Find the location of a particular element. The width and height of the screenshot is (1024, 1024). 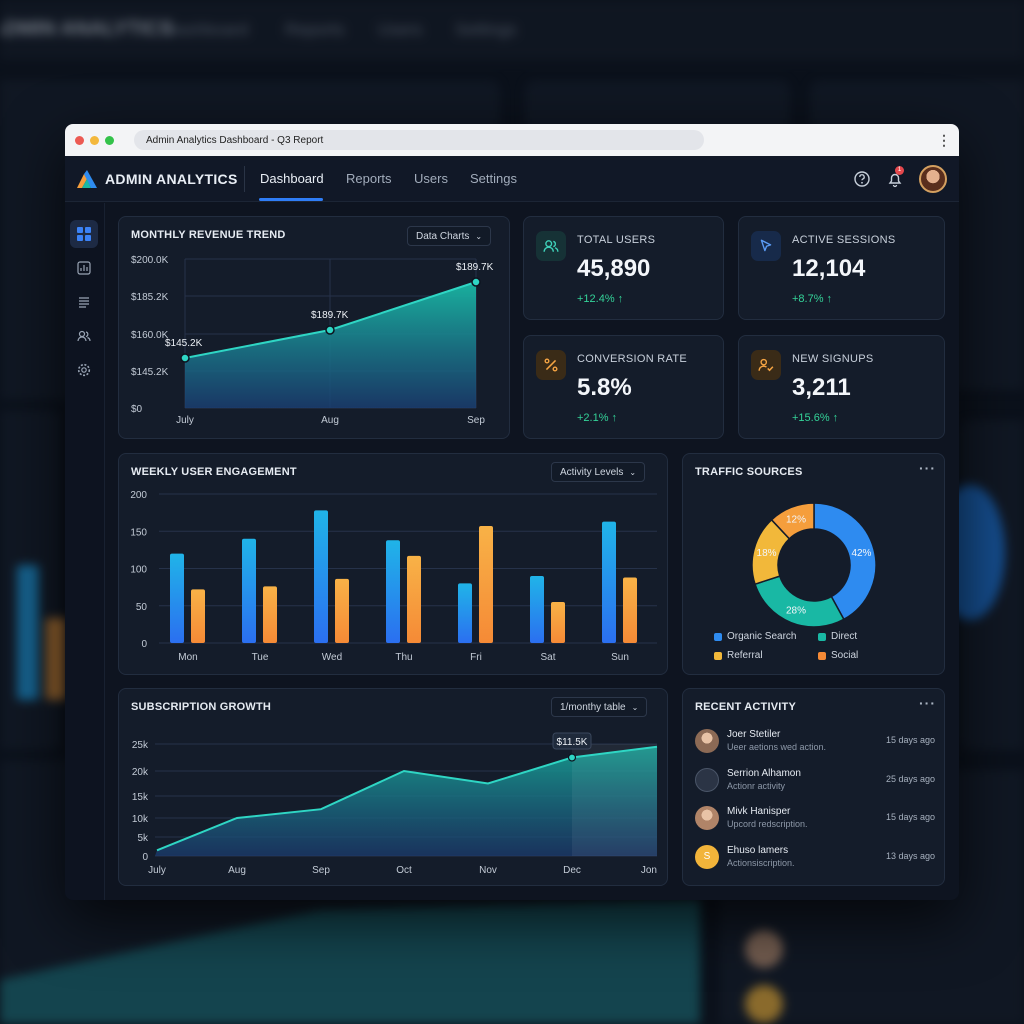

sidebar-list is located at coordinates (84, 302).